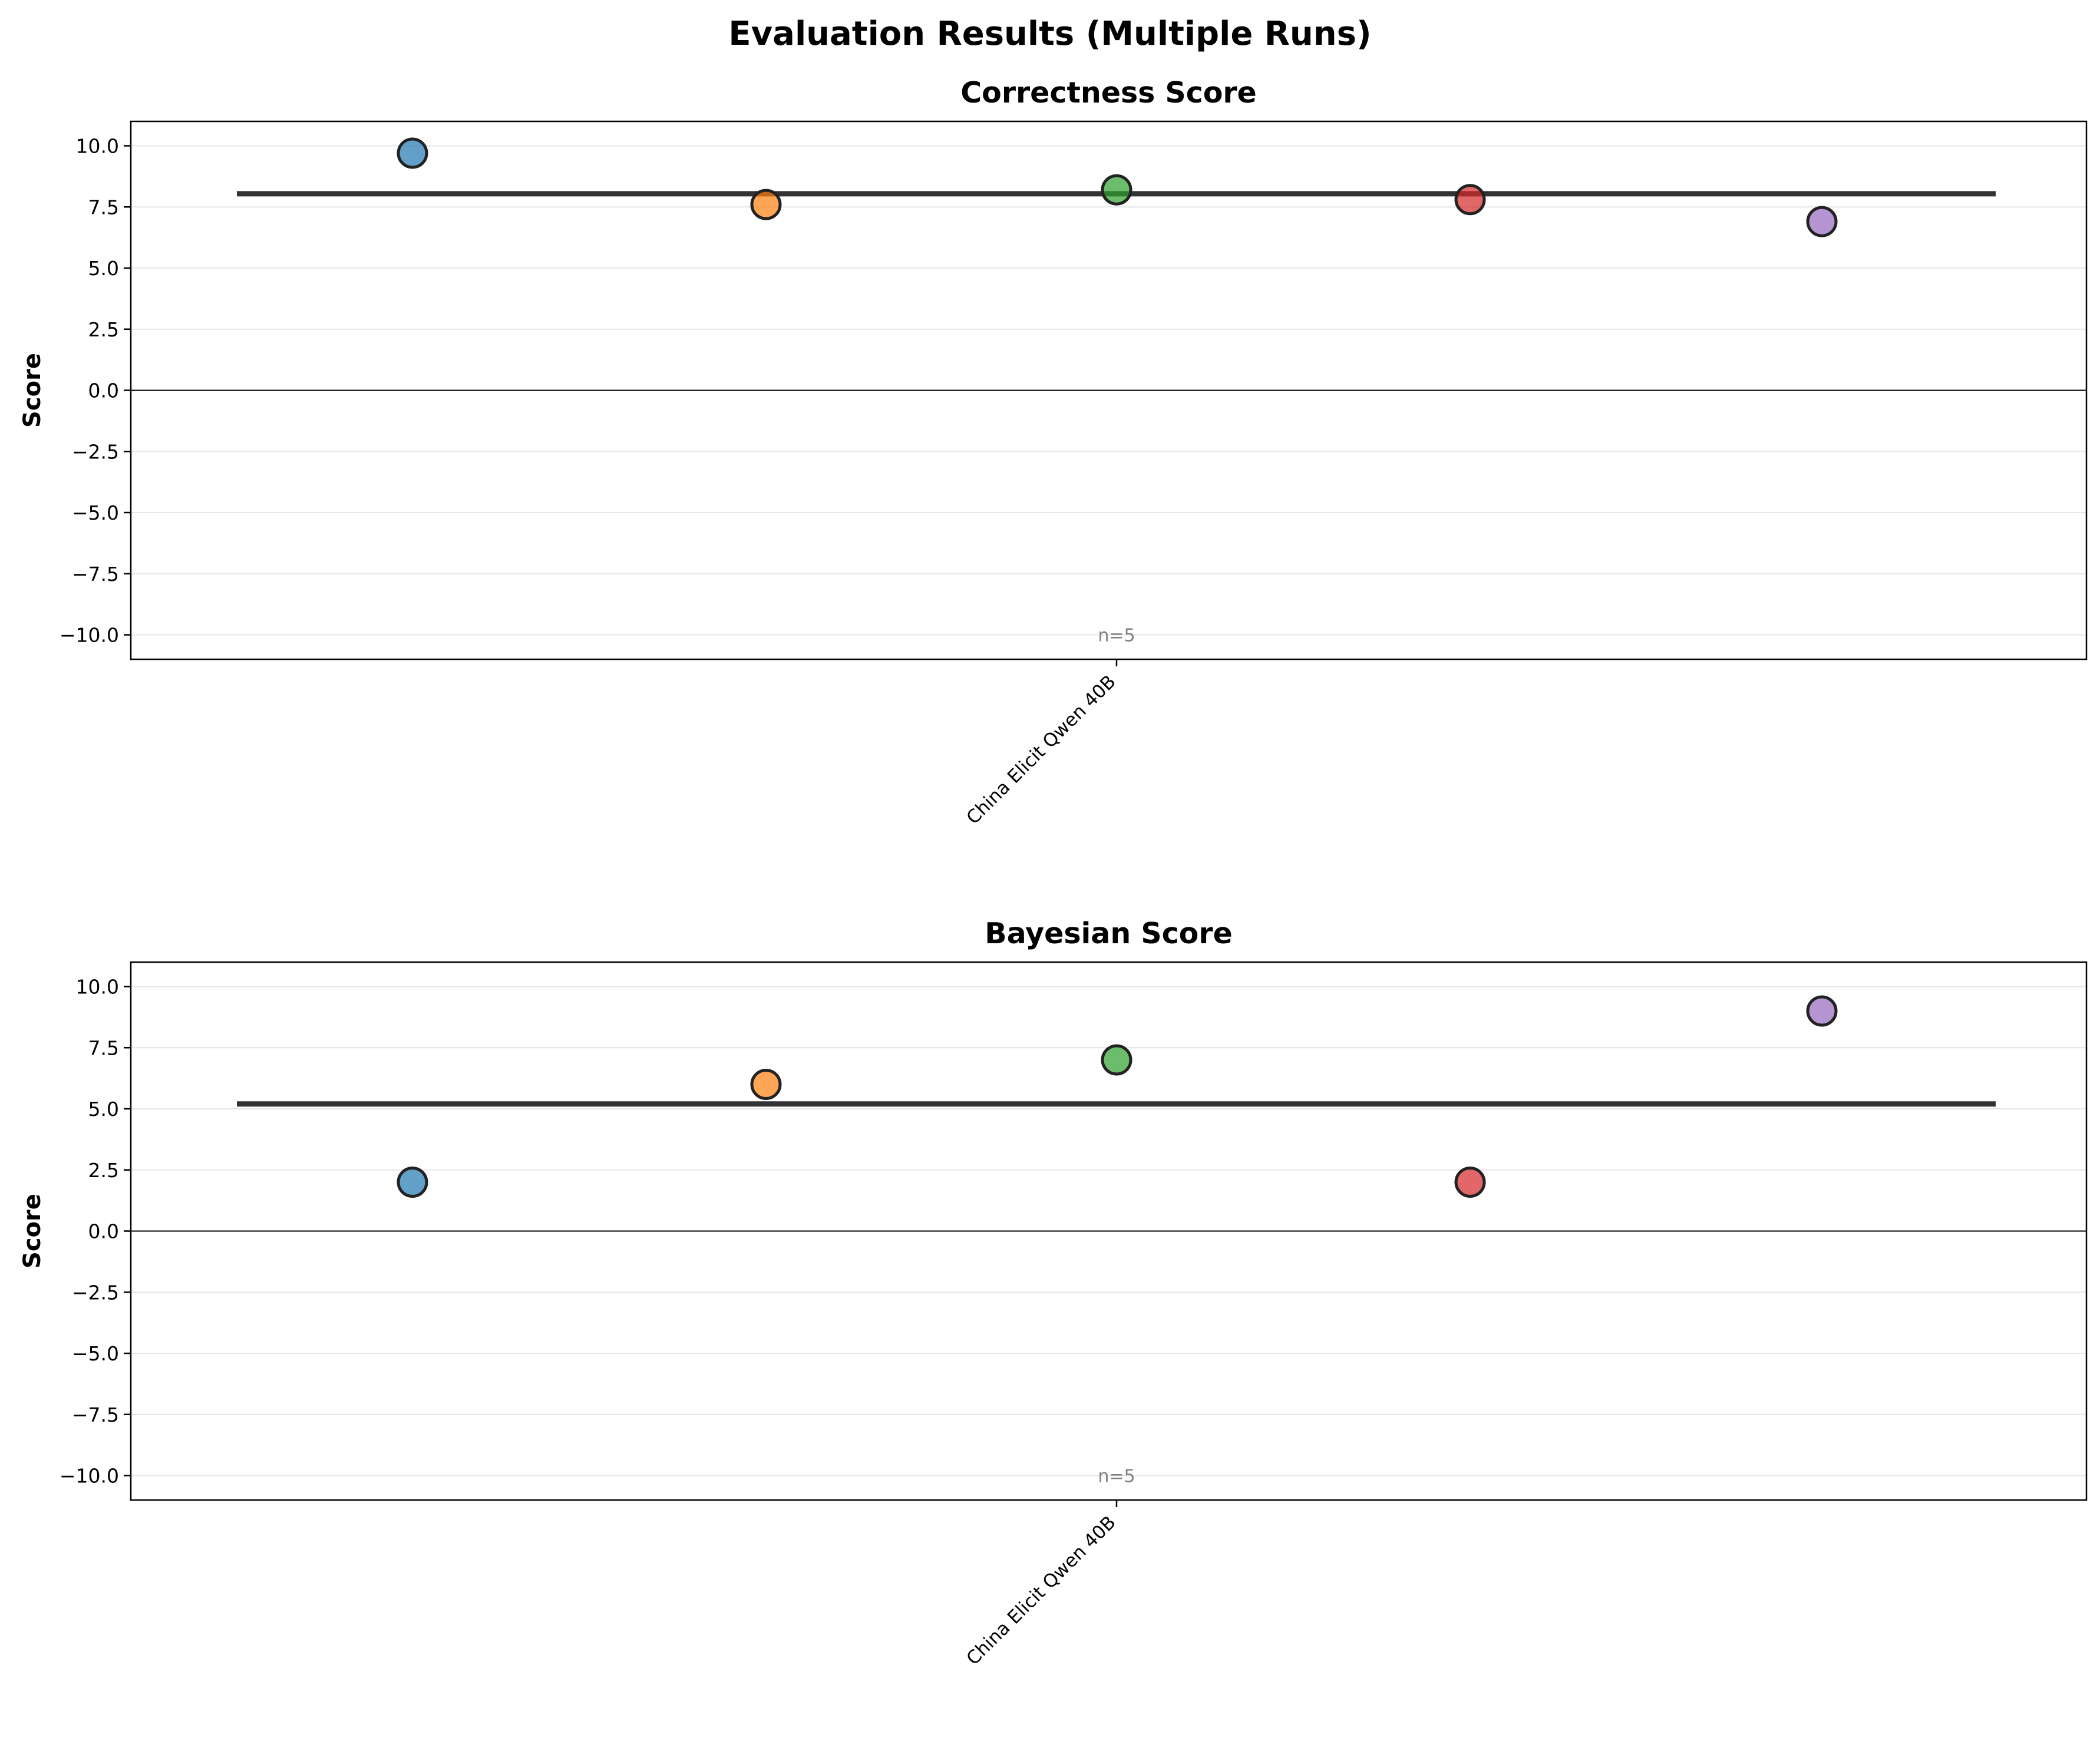 This screenshot has height=1741, width=2100. I want to click on panel-title: Bayesian Score, so click(1108, 934).